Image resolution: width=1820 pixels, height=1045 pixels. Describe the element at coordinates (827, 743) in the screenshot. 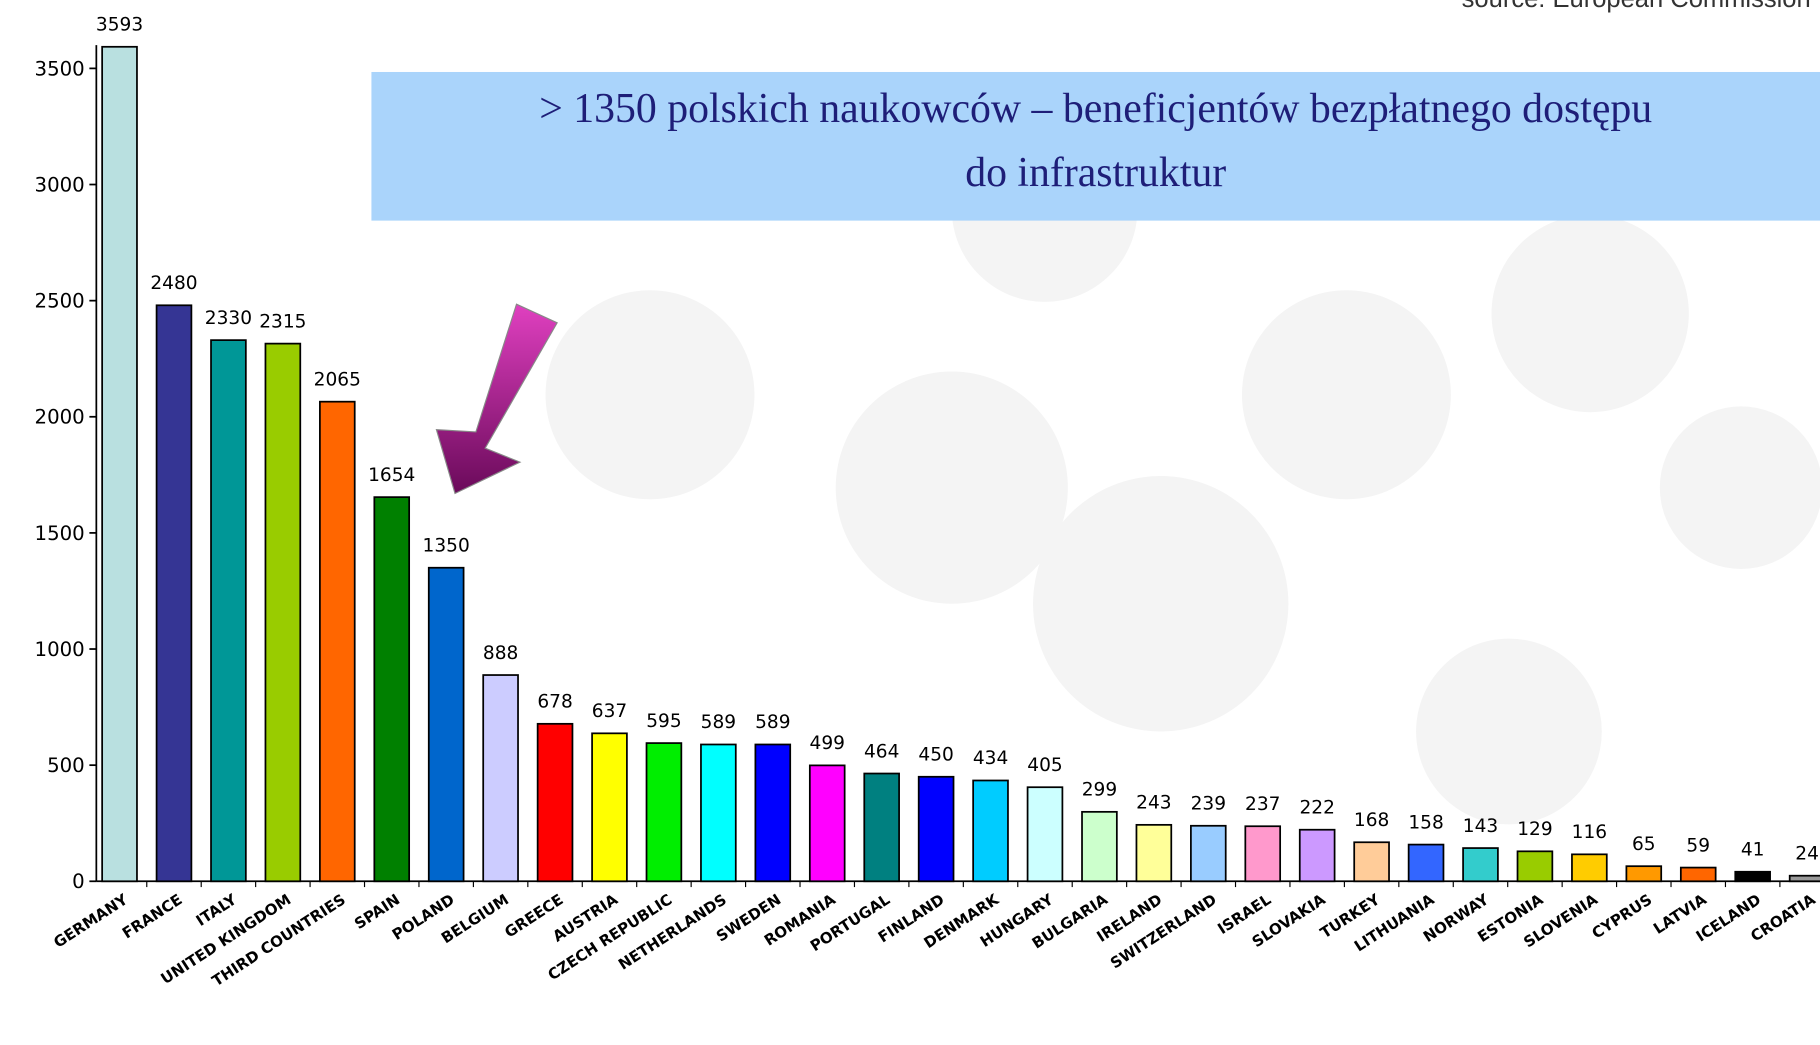

I see `value-label: 499` at that location.